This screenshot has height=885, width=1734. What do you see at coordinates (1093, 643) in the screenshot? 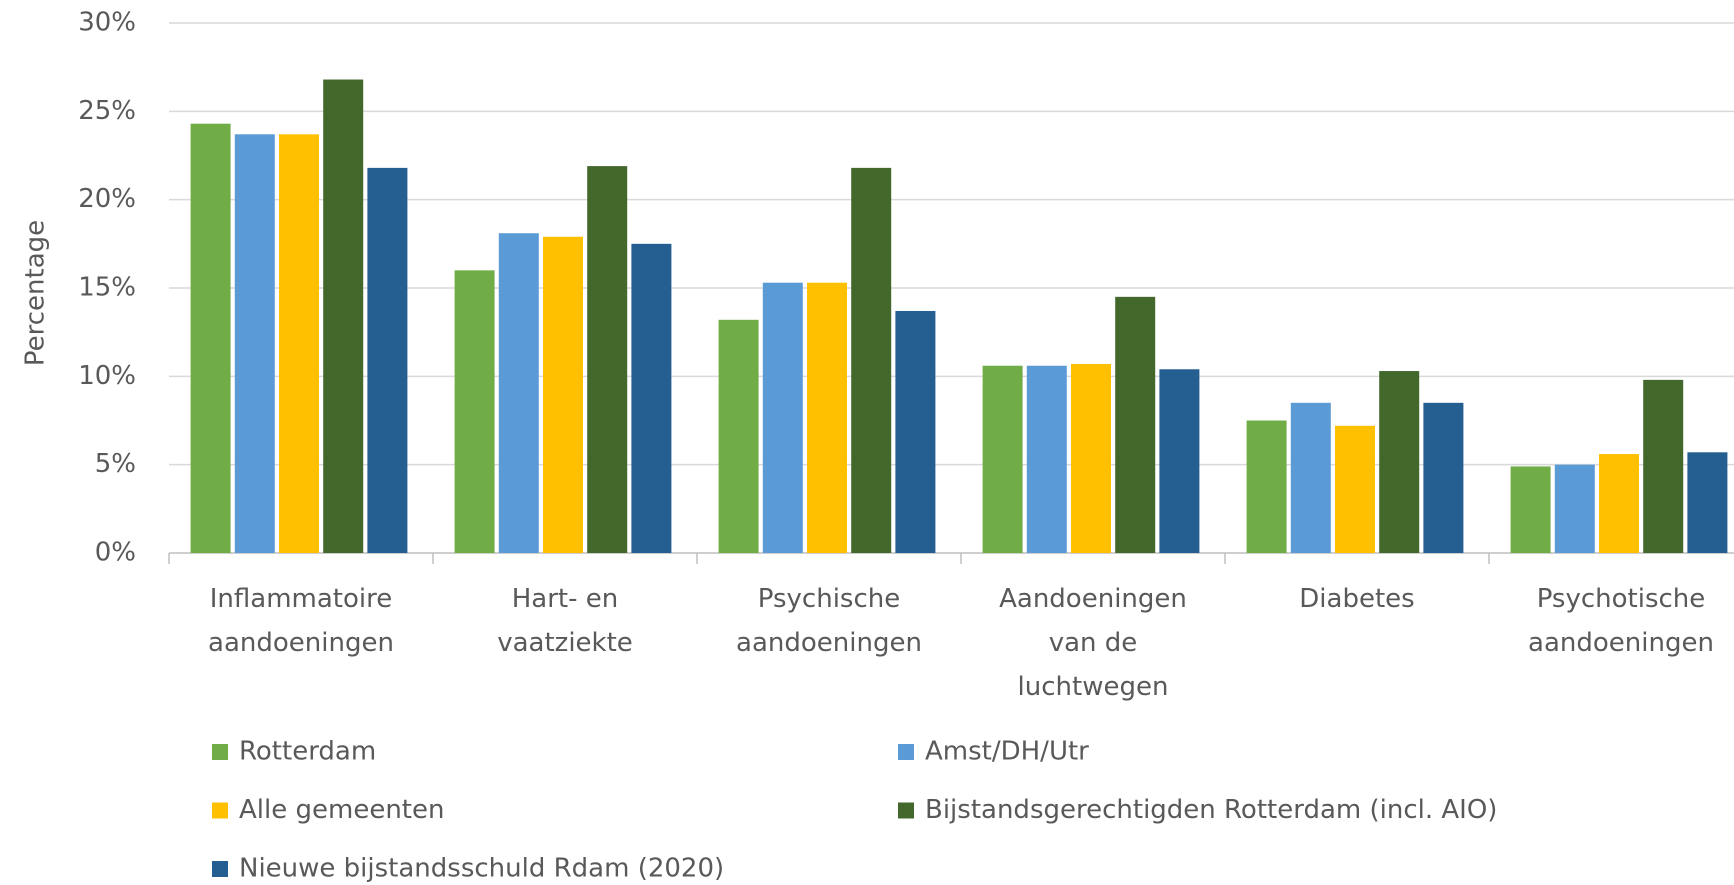
I see `x-tick-label: Aandoeningen van de luchtwegen` at bounding box center [1093, 643].